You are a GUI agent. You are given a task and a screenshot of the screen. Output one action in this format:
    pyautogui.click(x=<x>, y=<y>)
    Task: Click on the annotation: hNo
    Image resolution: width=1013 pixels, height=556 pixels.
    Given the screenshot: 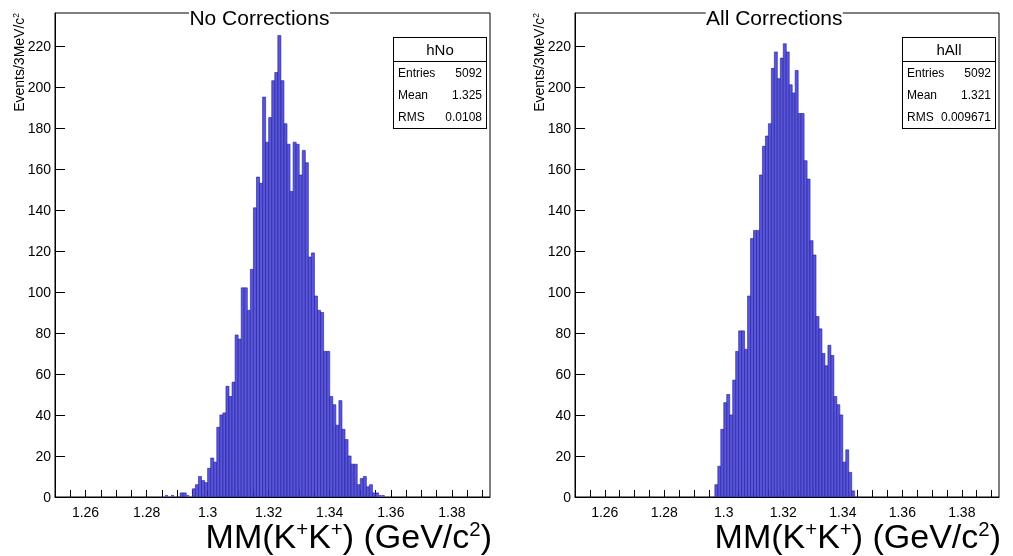 What is the action you would take?
    pyautogui.click(x=440, y=50)
    